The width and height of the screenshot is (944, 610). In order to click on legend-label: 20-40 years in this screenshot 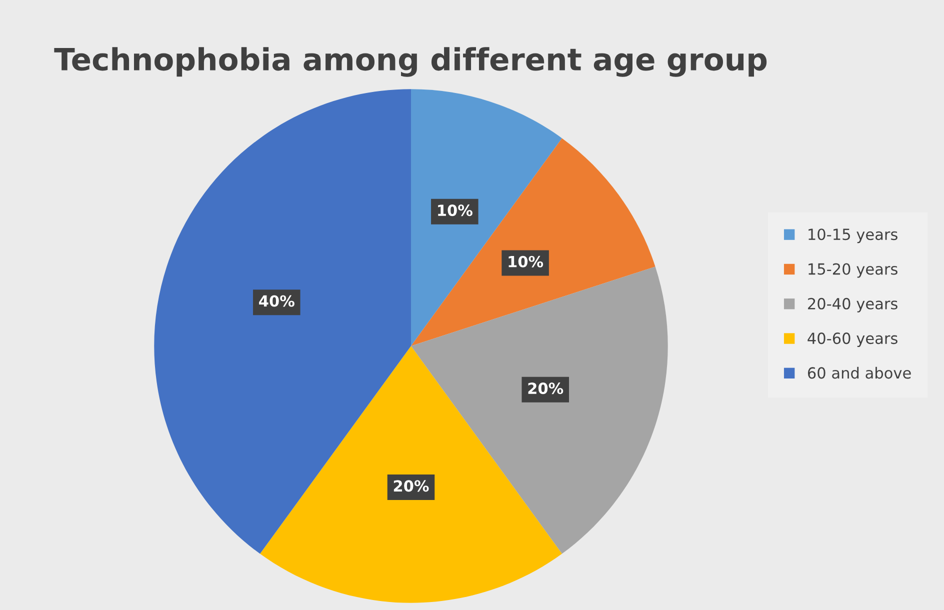, I will do `click(853, 305)`.